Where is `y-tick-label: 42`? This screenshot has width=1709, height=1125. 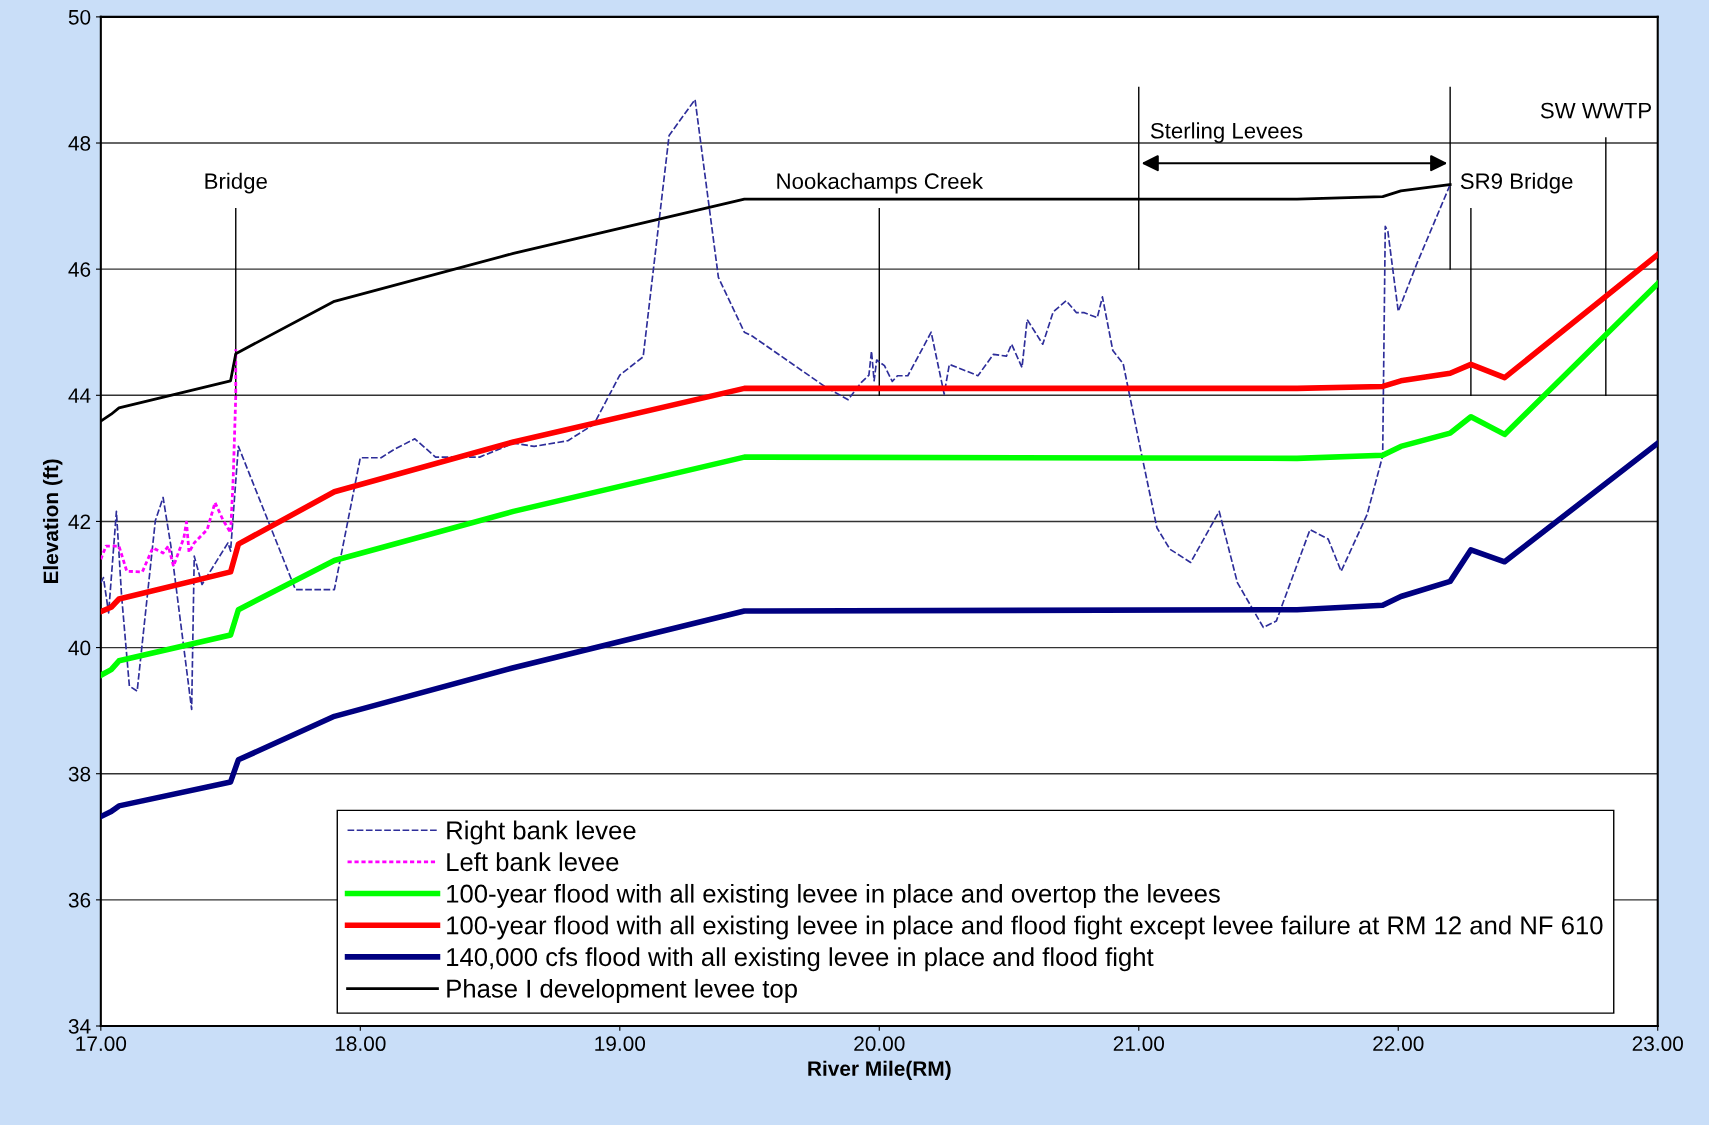
y-tick-label: 42 is located at coordinates (79, 521).